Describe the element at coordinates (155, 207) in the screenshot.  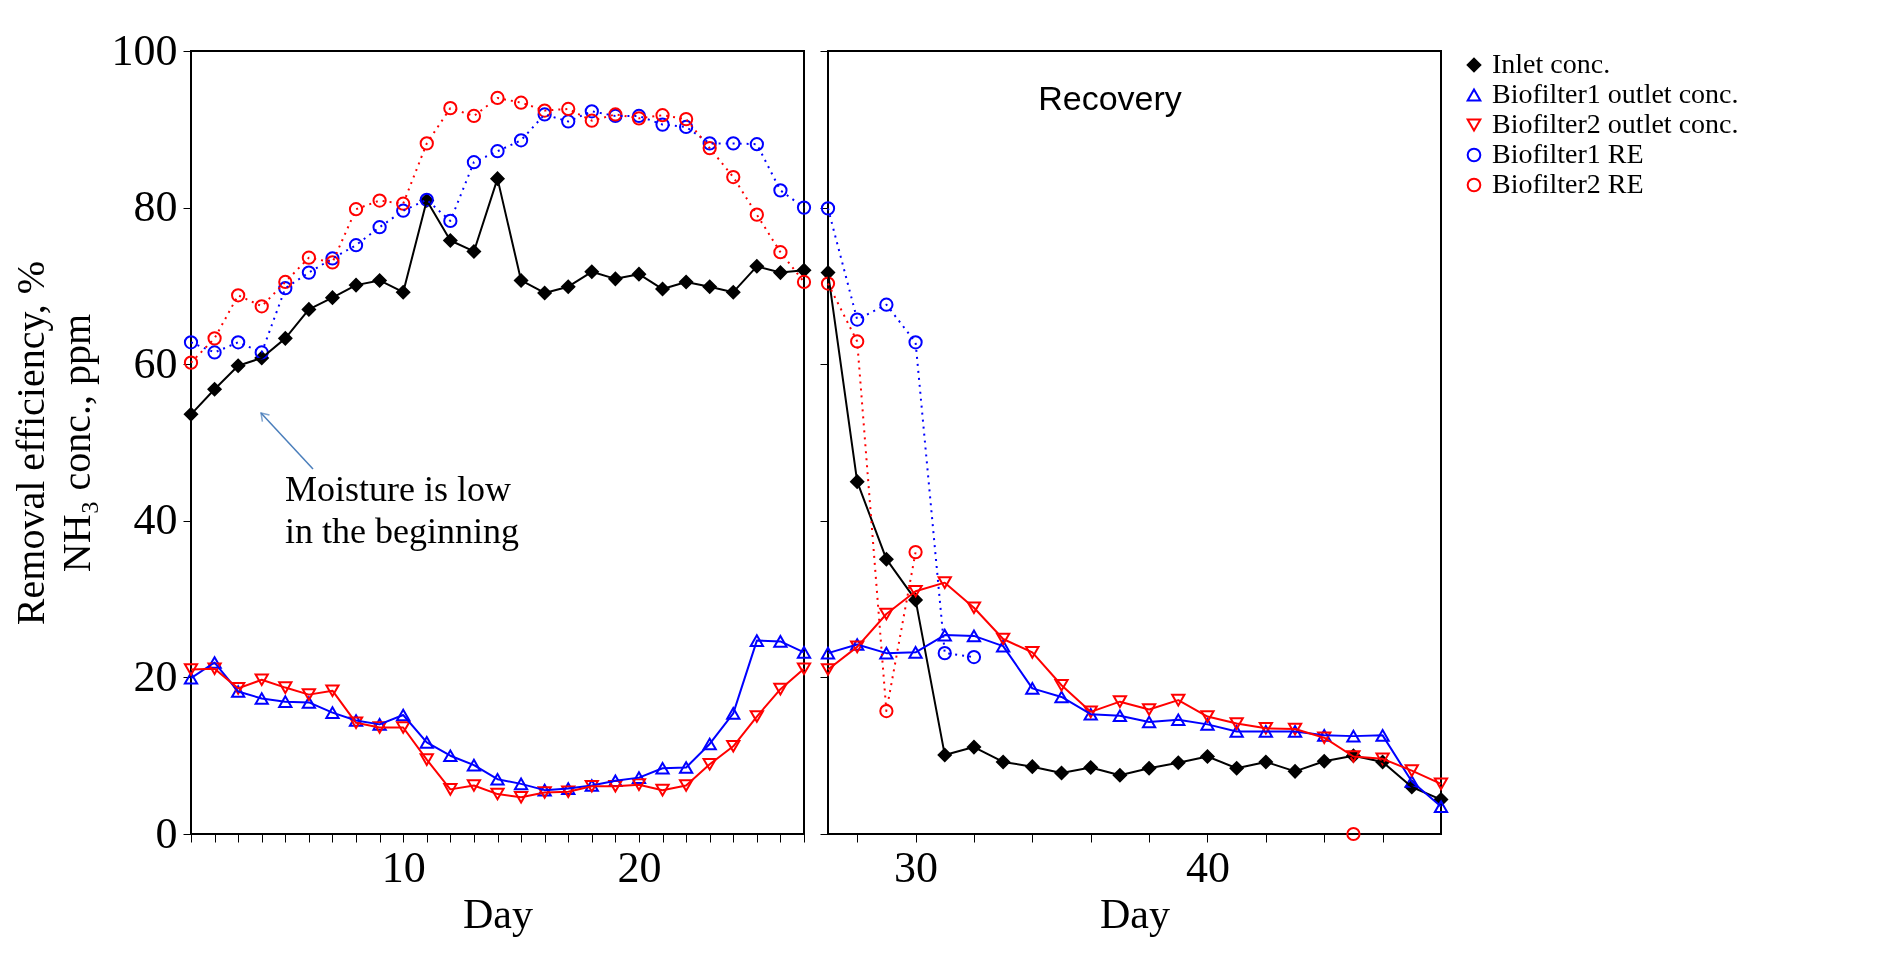
I see `y-tick-label: 80` at that location.